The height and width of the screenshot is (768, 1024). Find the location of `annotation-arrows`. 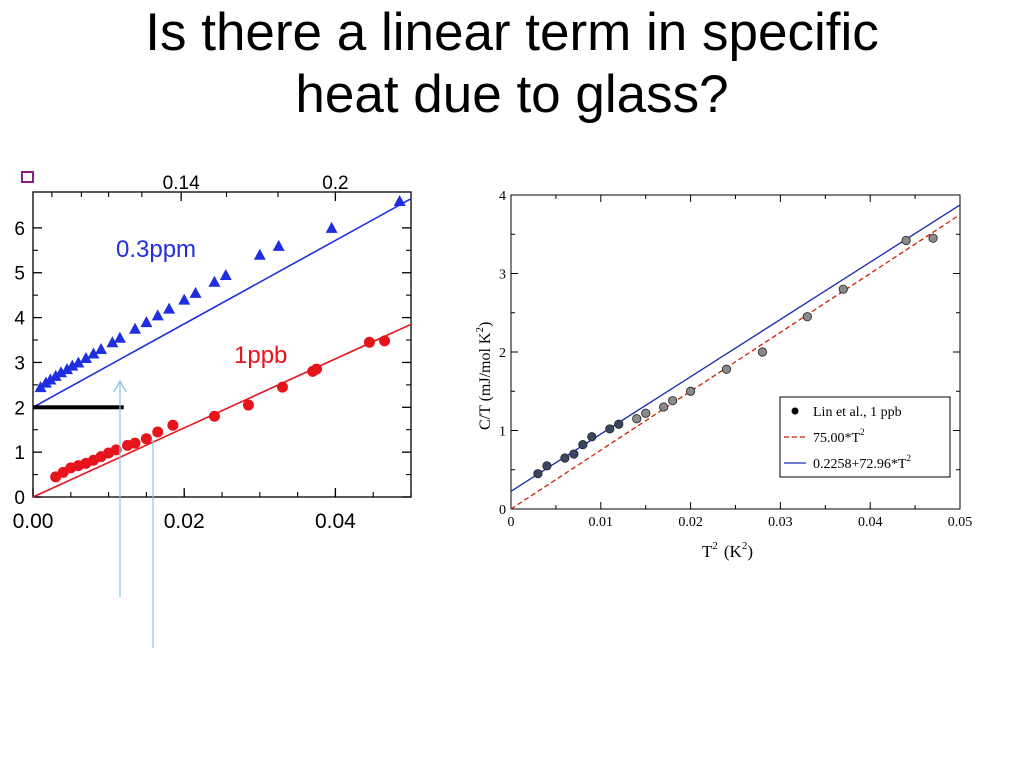

annotation-arrows is located at coordinates (133, 513).